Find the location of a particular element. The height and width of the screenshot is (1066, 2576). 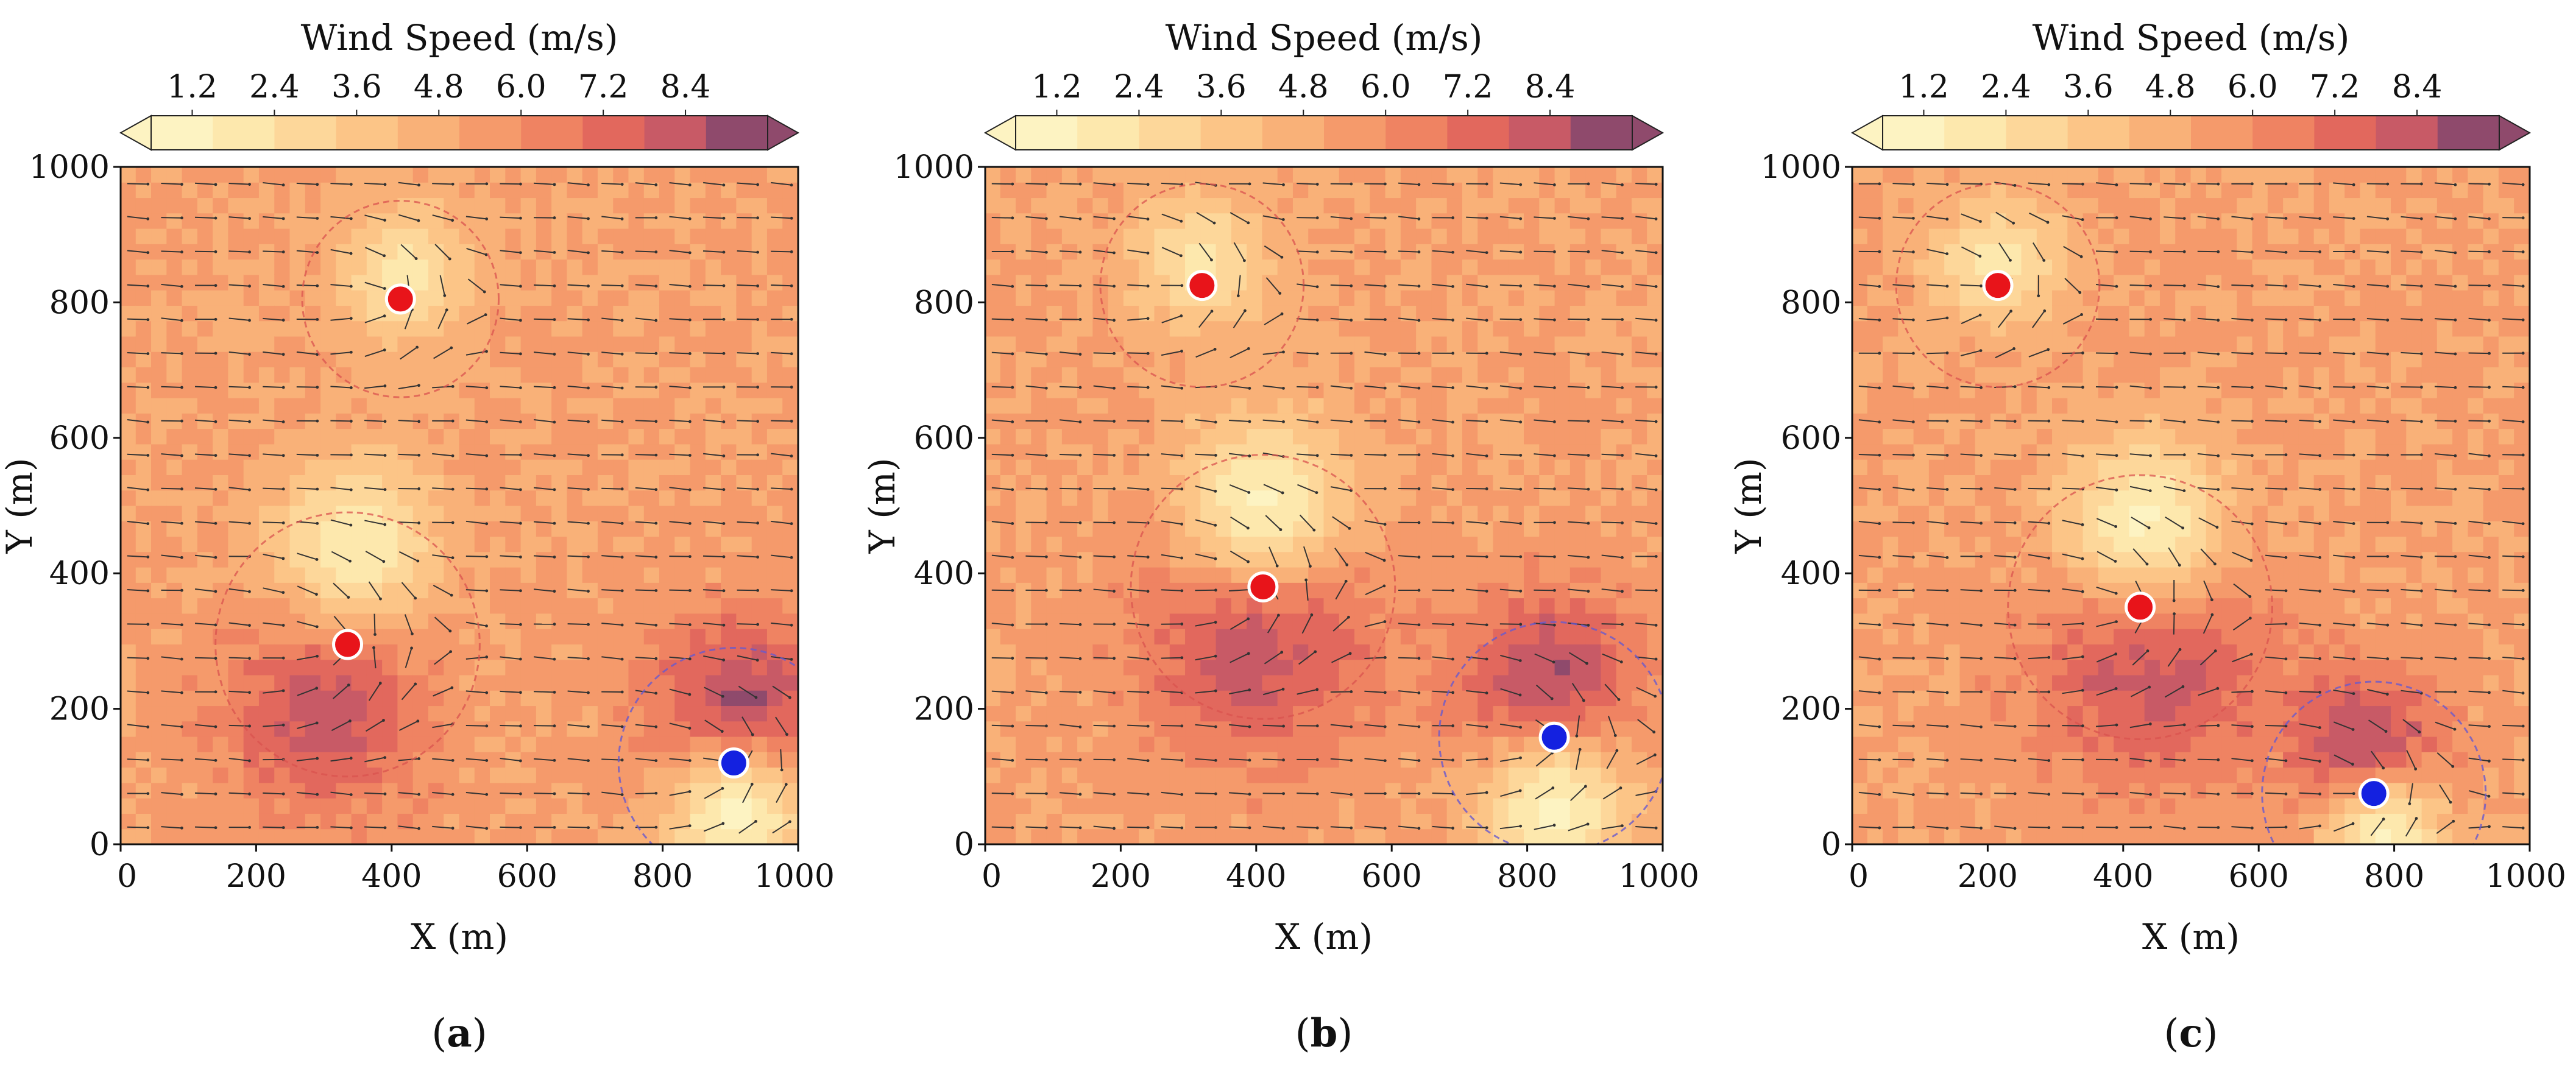

y-tick-label: 1000 is located at coordinates (69, 167).